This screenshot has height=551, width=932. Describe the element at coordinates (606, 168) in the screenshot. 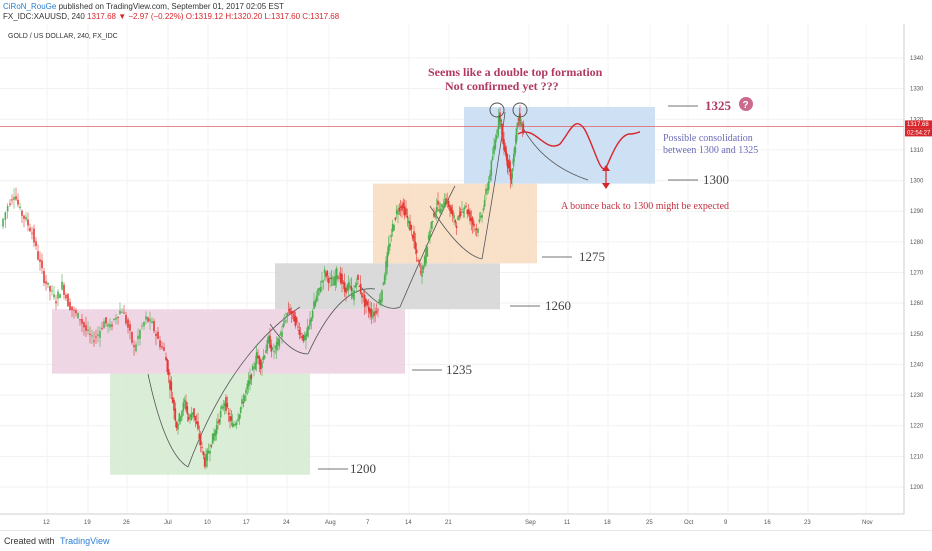

I see `bounce-arrow-up` at that location.